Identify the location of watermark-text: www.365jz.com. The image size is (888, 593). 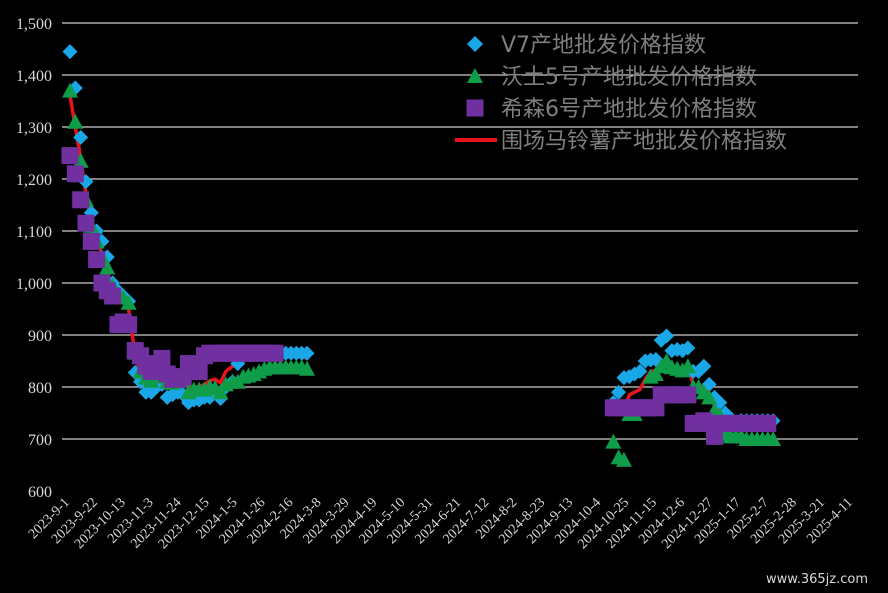
(817, 579).